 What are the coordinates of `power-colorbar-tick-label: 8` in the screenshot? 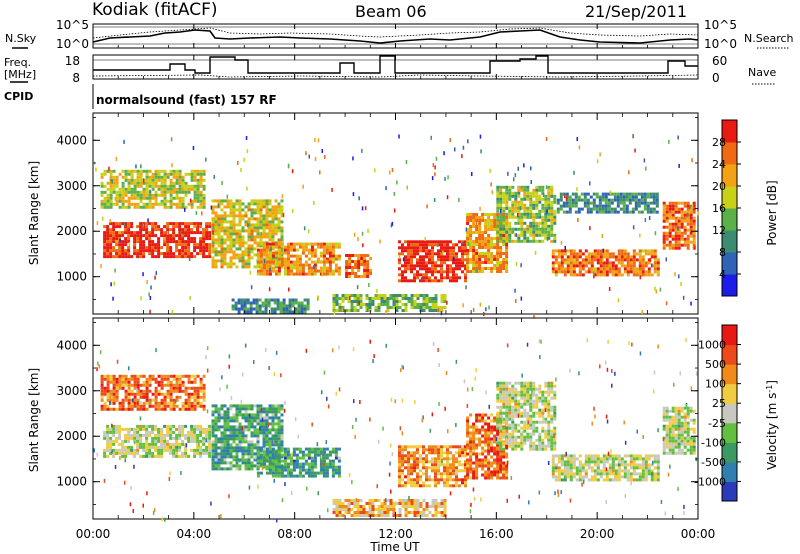 It's located at (722, 252).